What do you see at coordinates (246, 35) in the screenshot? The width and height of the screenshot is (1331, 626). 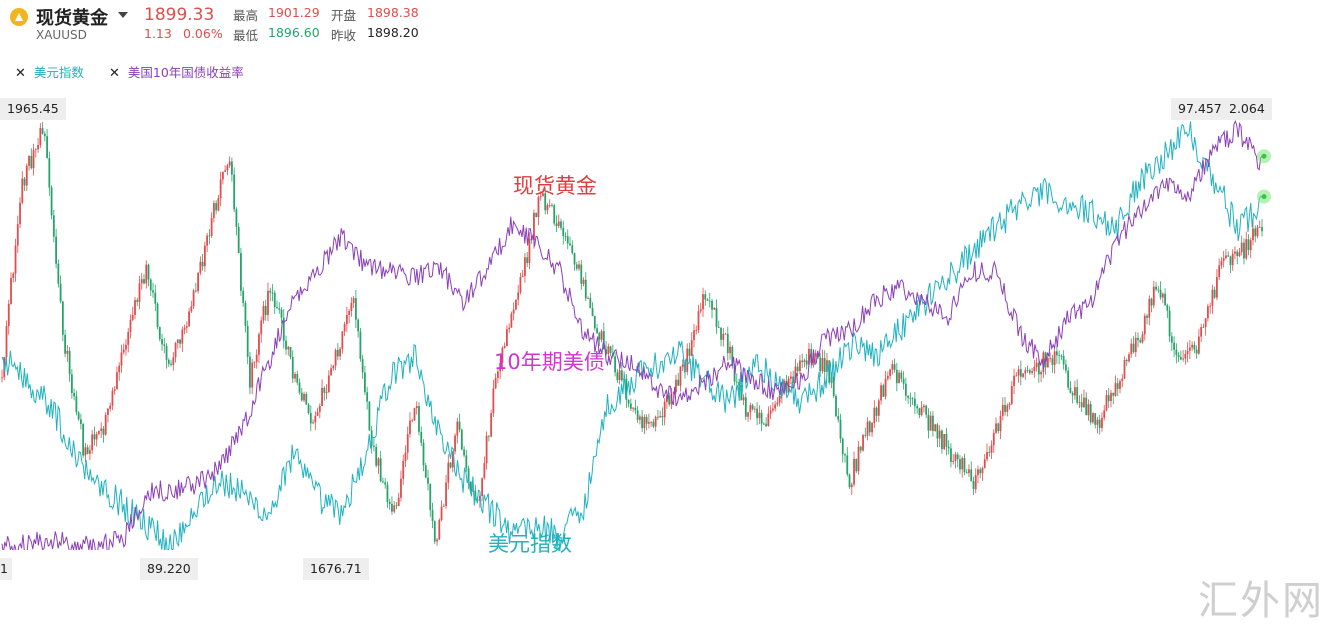 I see `low-label: 最低` at bounding box center [246, 35].